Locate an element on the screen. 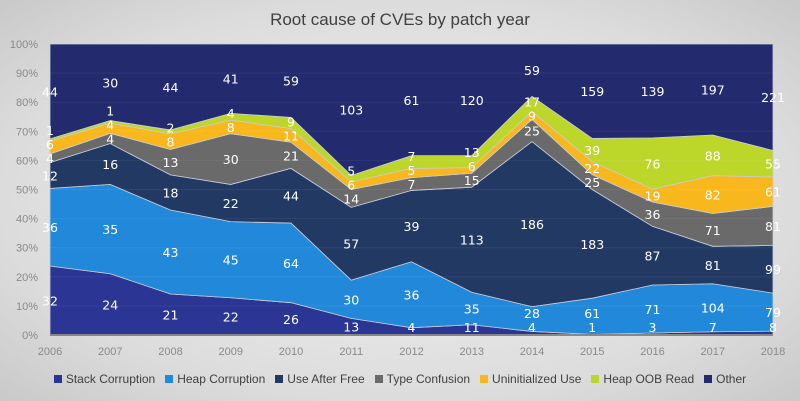 Image resolution: width=800 pixels, height=401 pixels. data-label: 88 is located at coordinates (713, 155).